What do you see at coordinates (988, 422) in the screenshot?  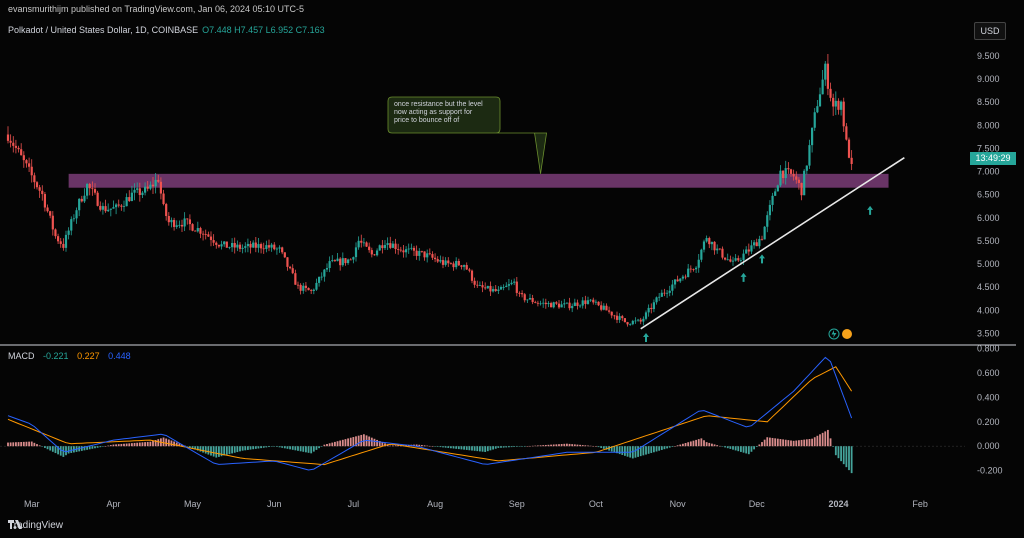 I see `macd-tick-label: 0.200` at bounding box center [988, 422].